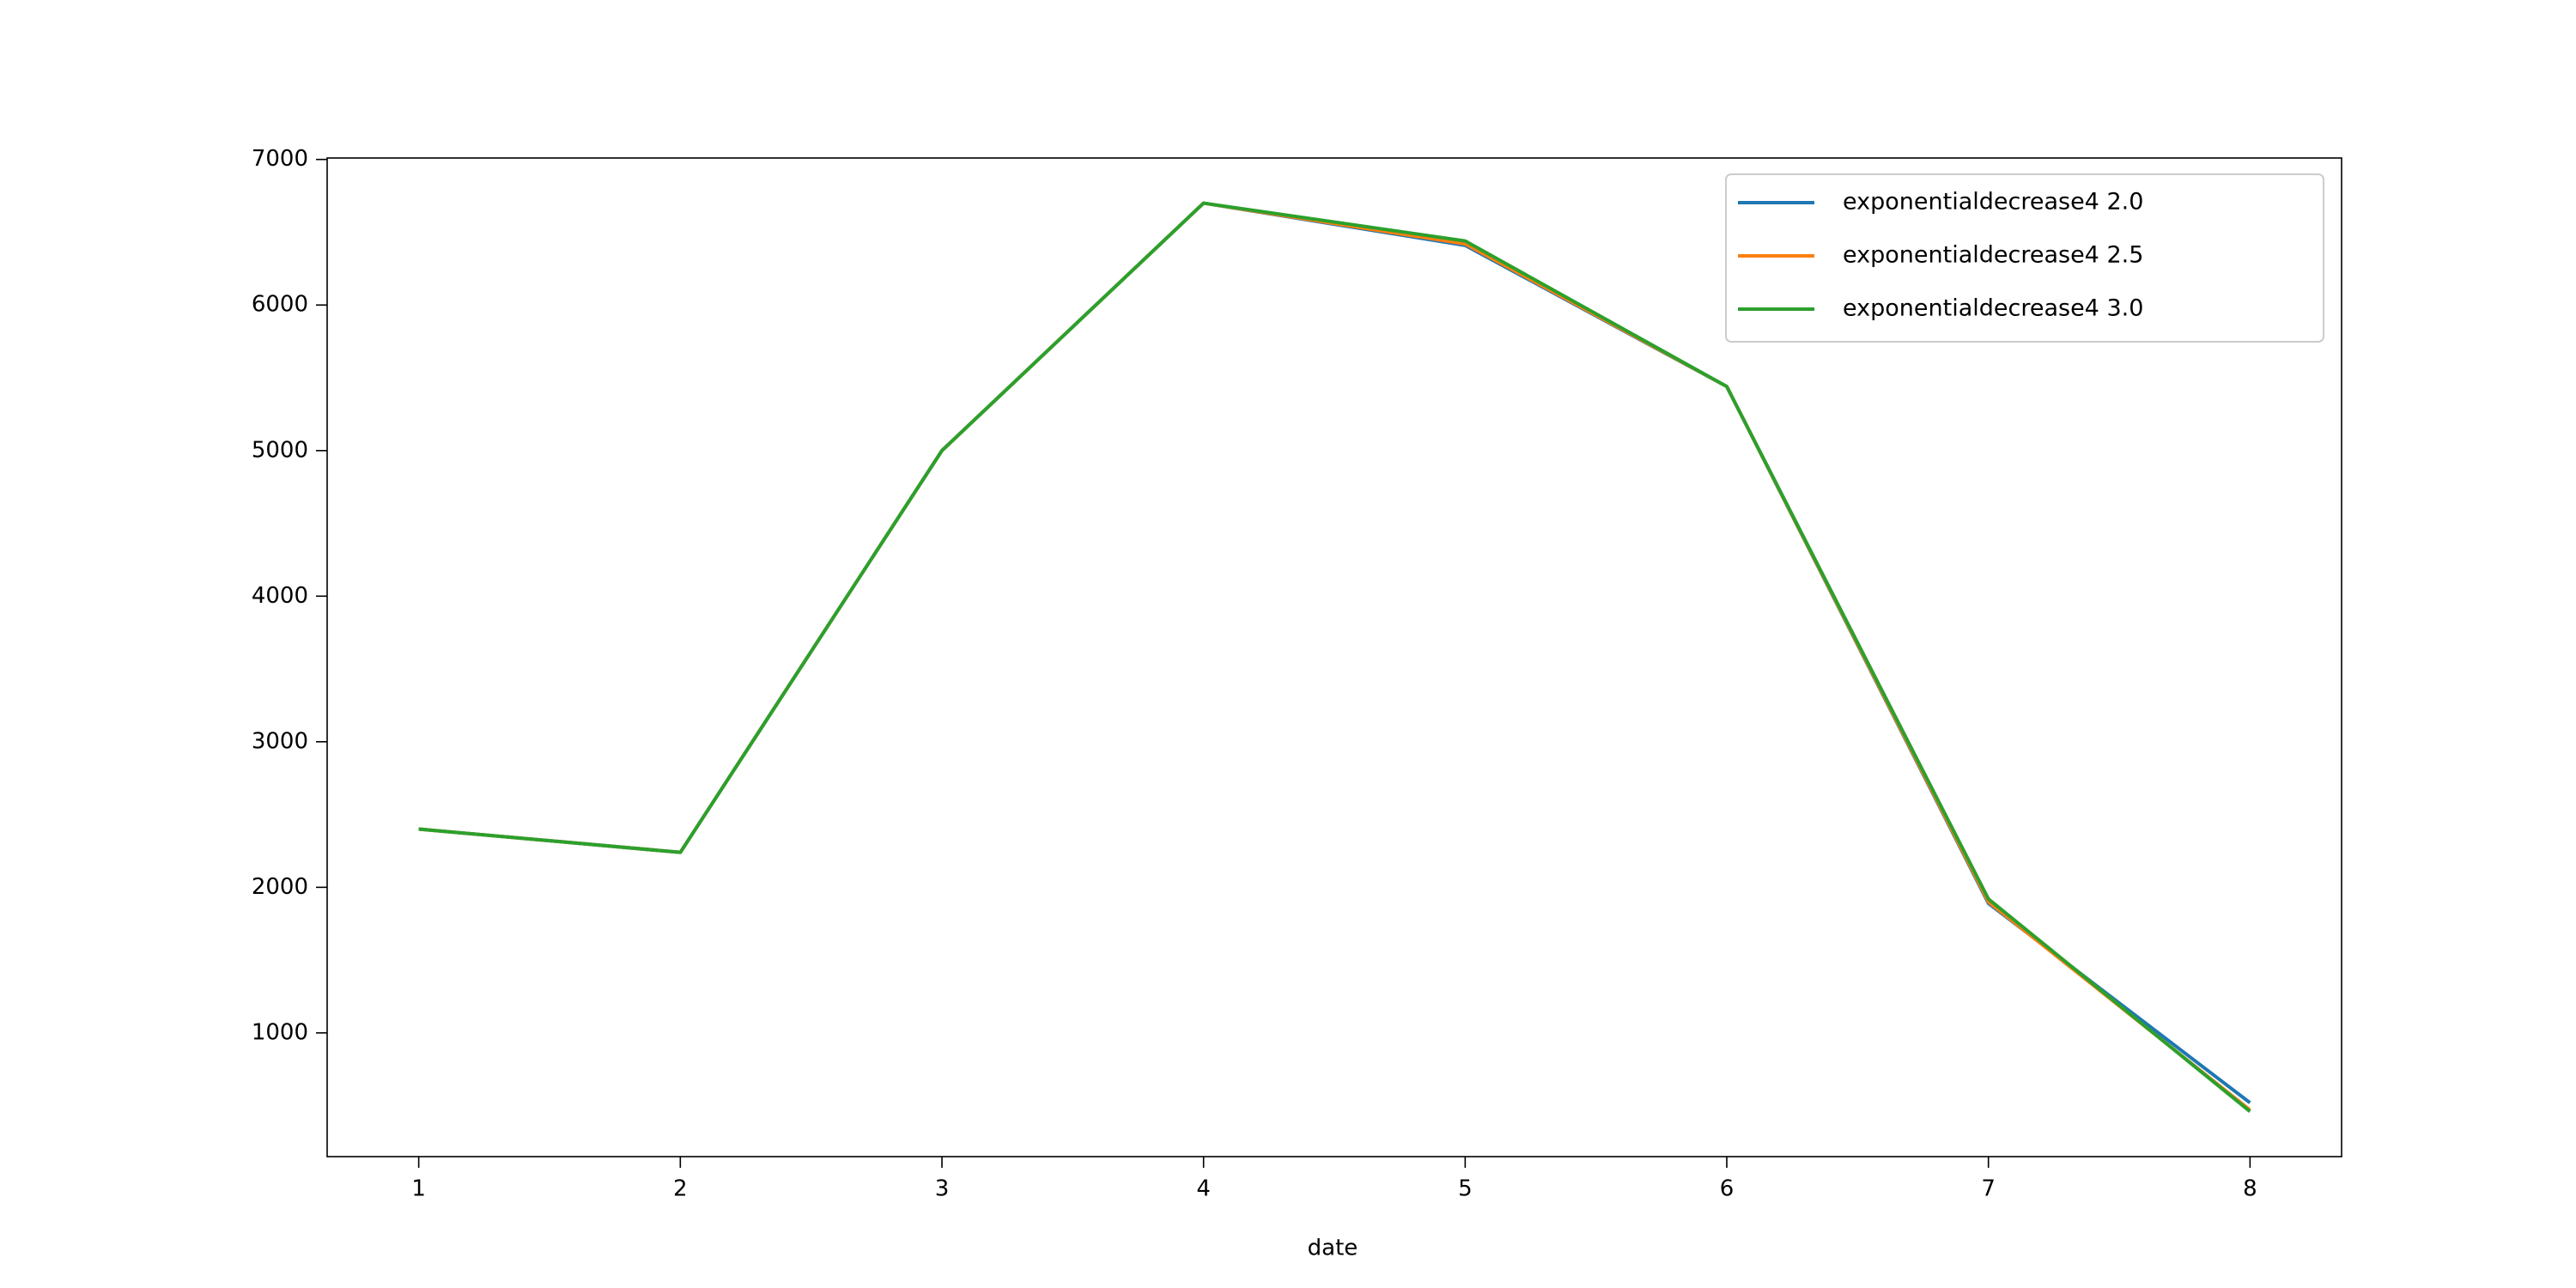 The width and height of the screenshot is (2576, 1288). I want to click on legend-label: exponentialdecrease4 2.0, so click(1993, 202).